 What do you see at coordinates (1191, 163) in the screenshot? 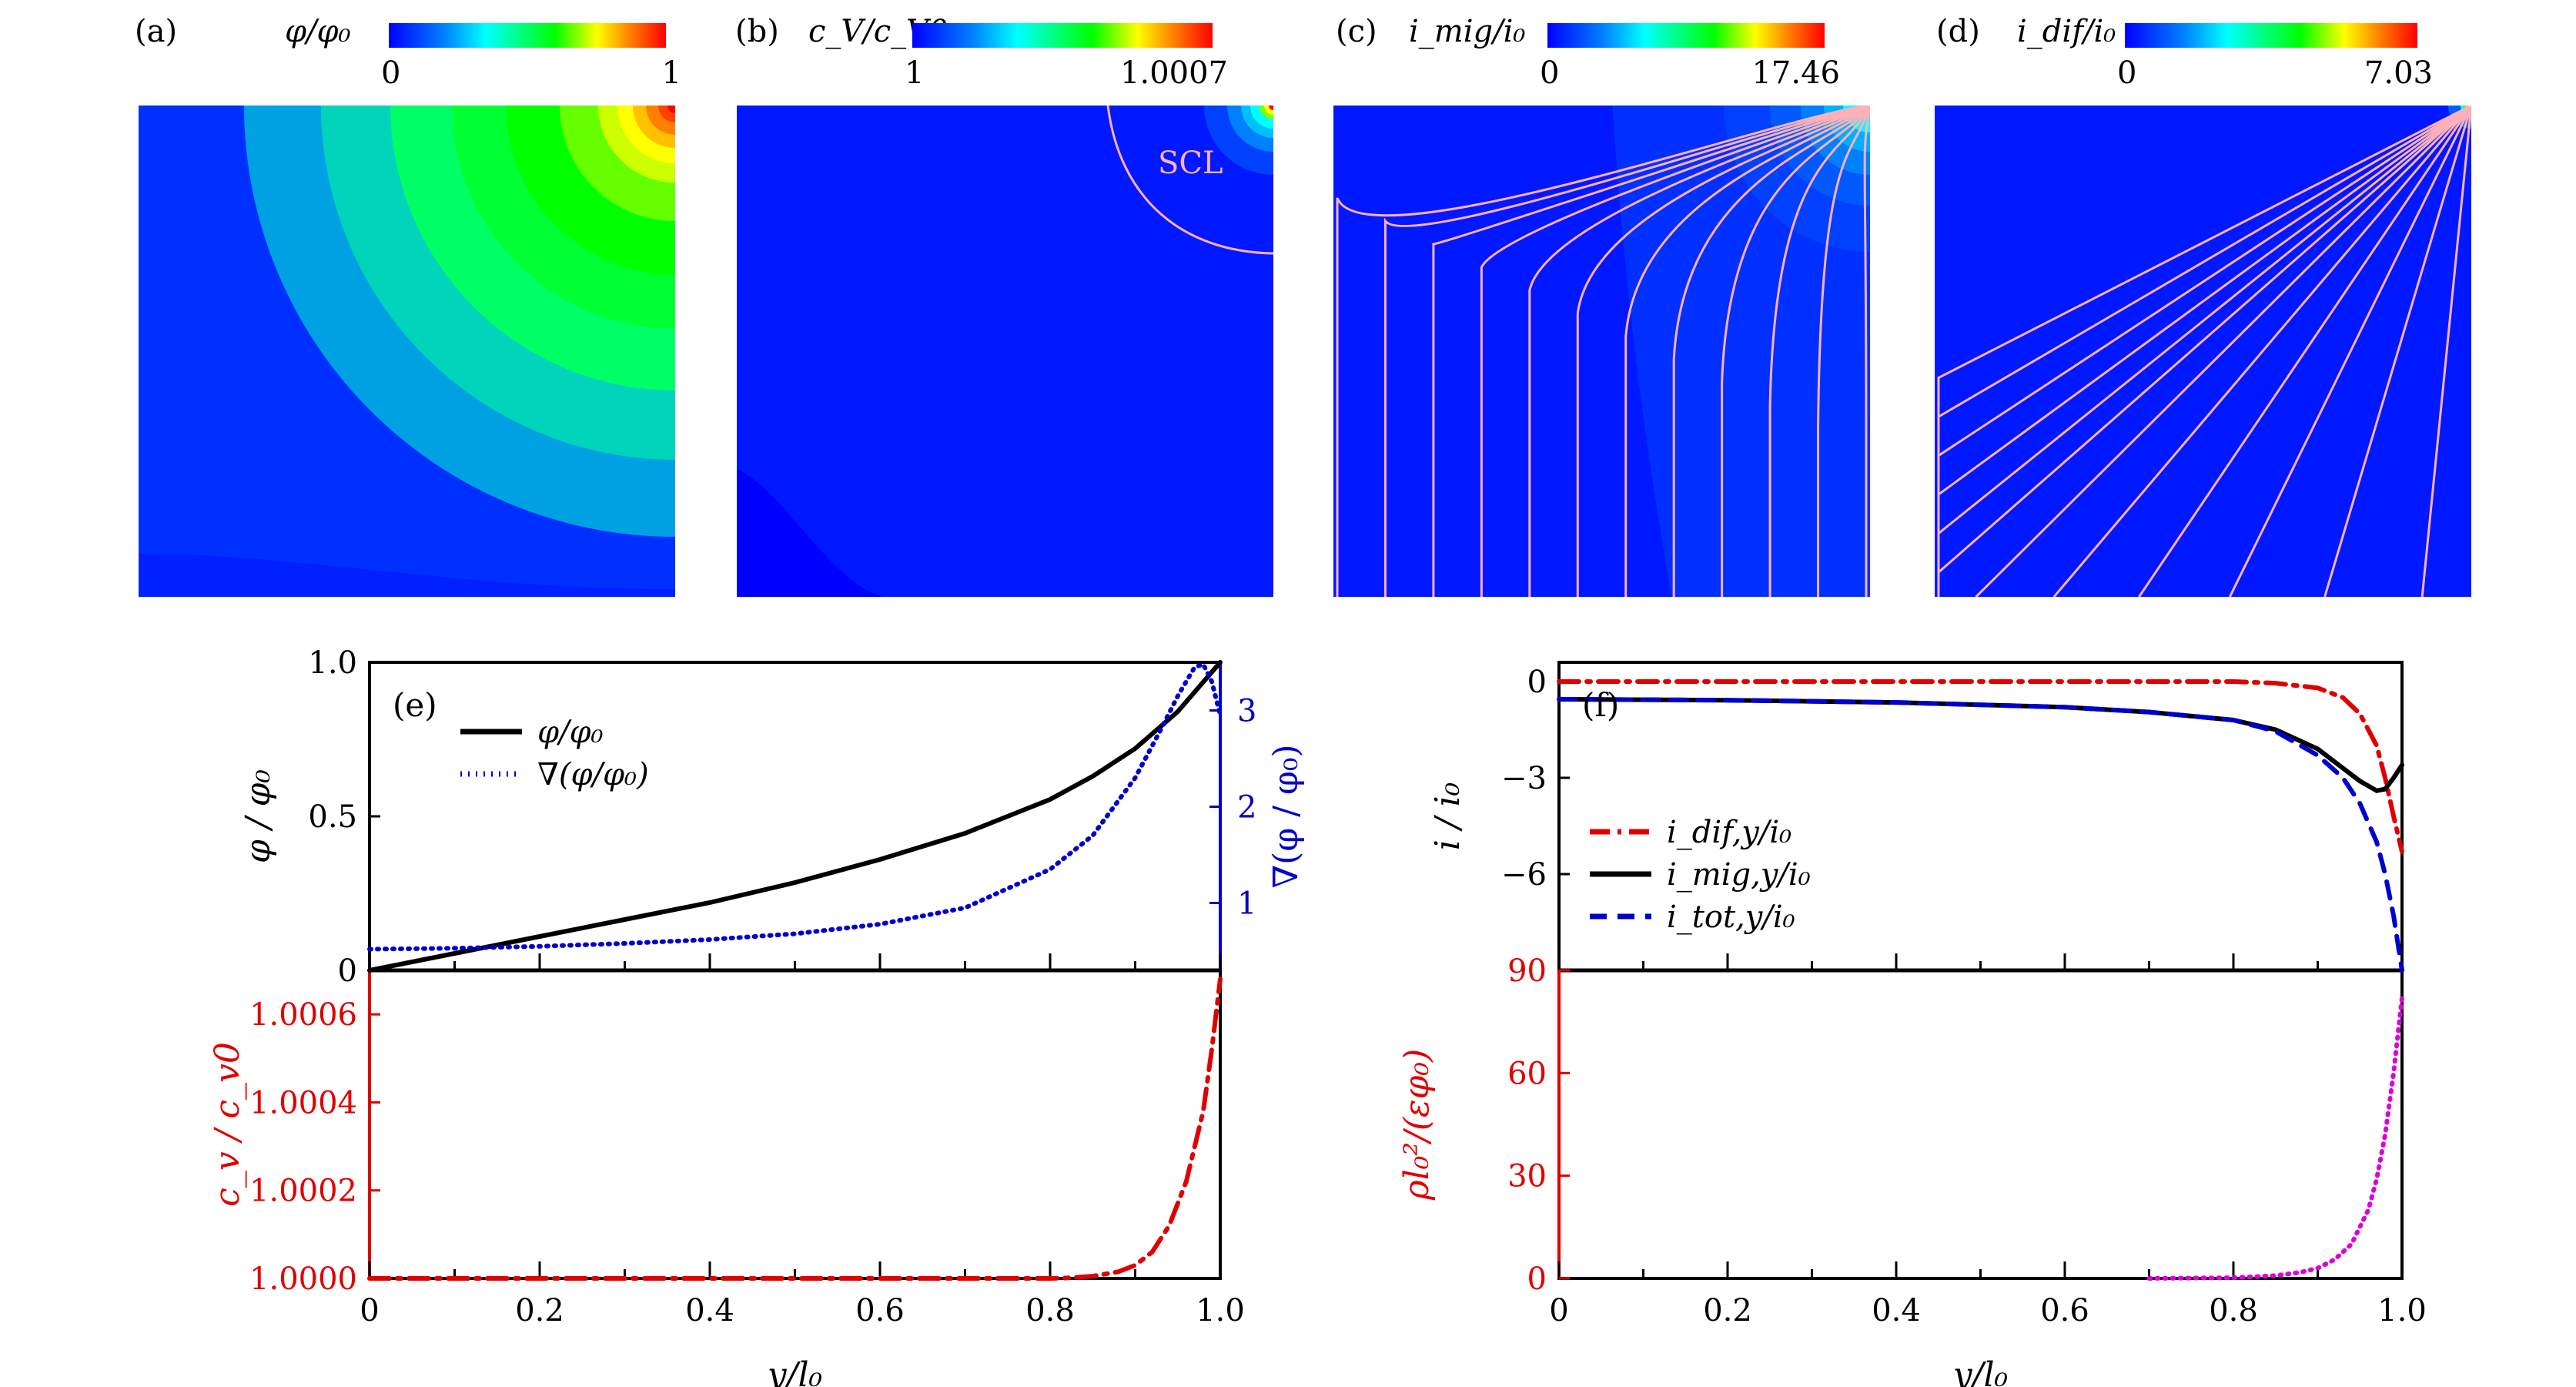
I see `scl-label: SCL` at bounding box center [1191, 163].